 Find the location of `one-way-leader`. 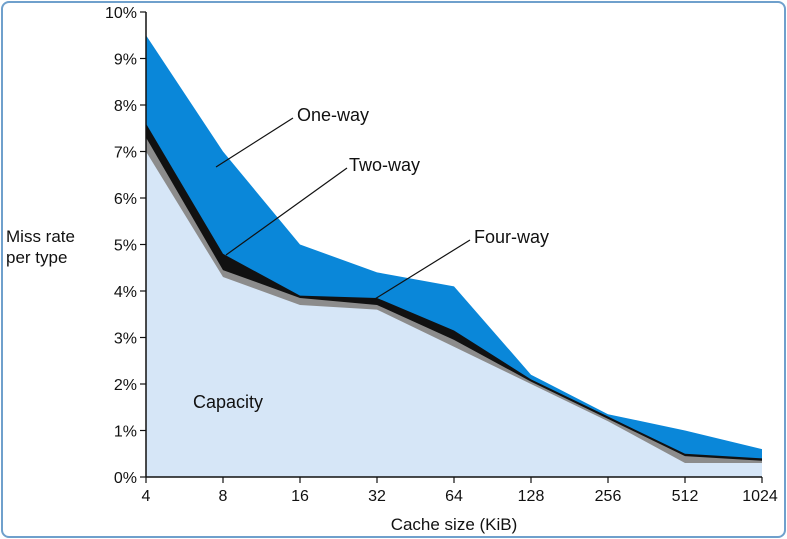

one-way-leader is located at coordinates (254, 142).